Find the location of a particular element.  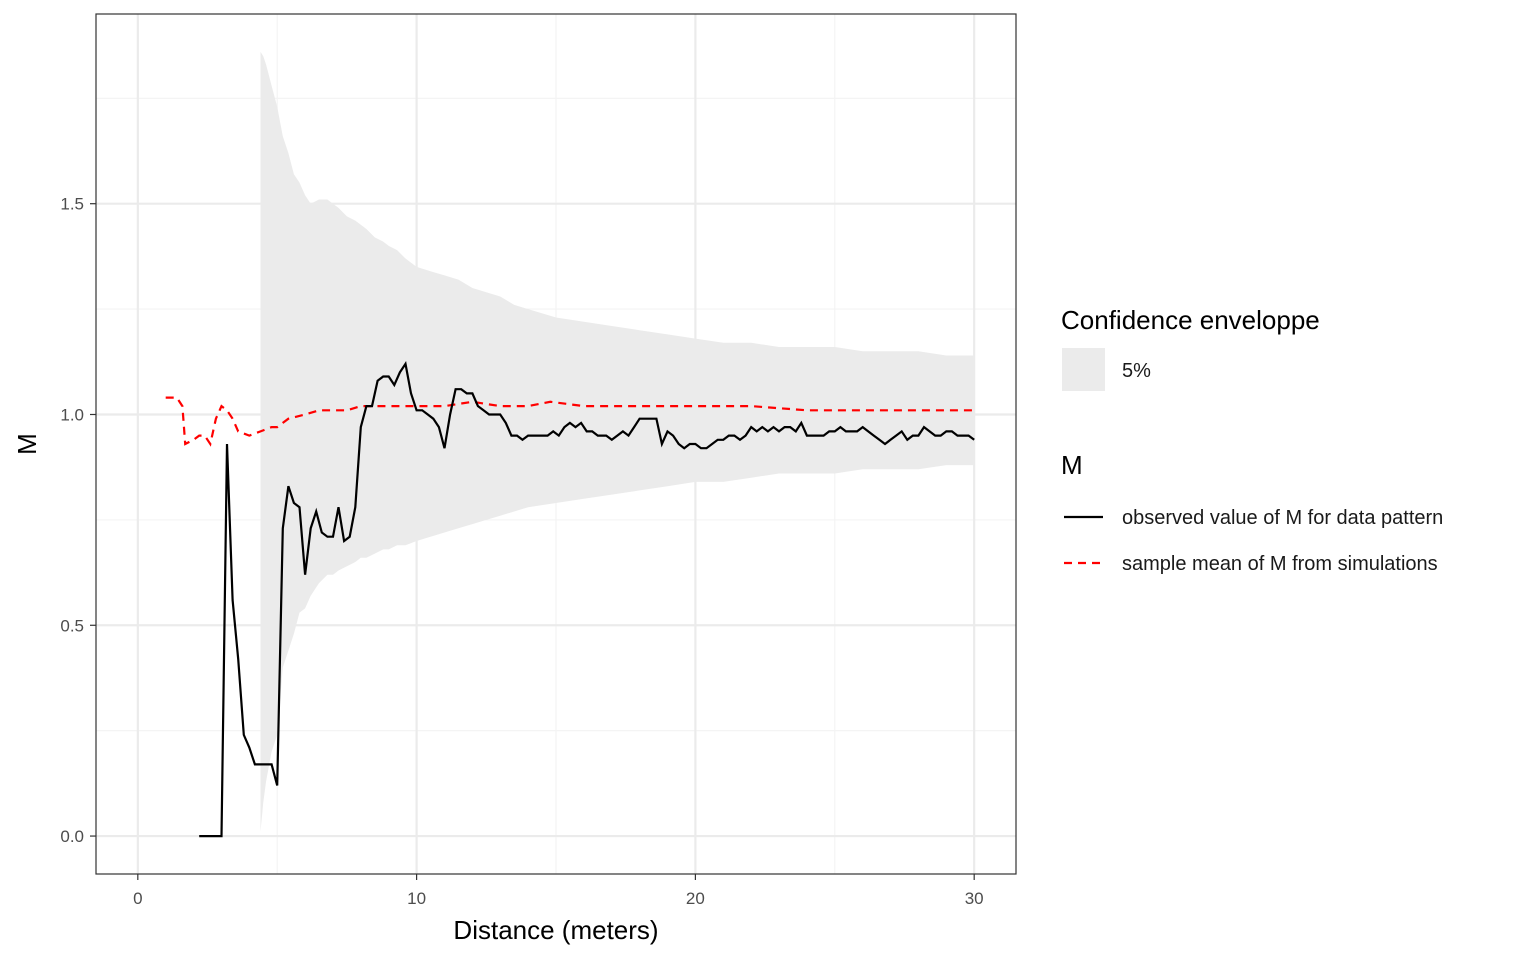

legend-label-envelope: 5% is located at coordinates (1136, 371).